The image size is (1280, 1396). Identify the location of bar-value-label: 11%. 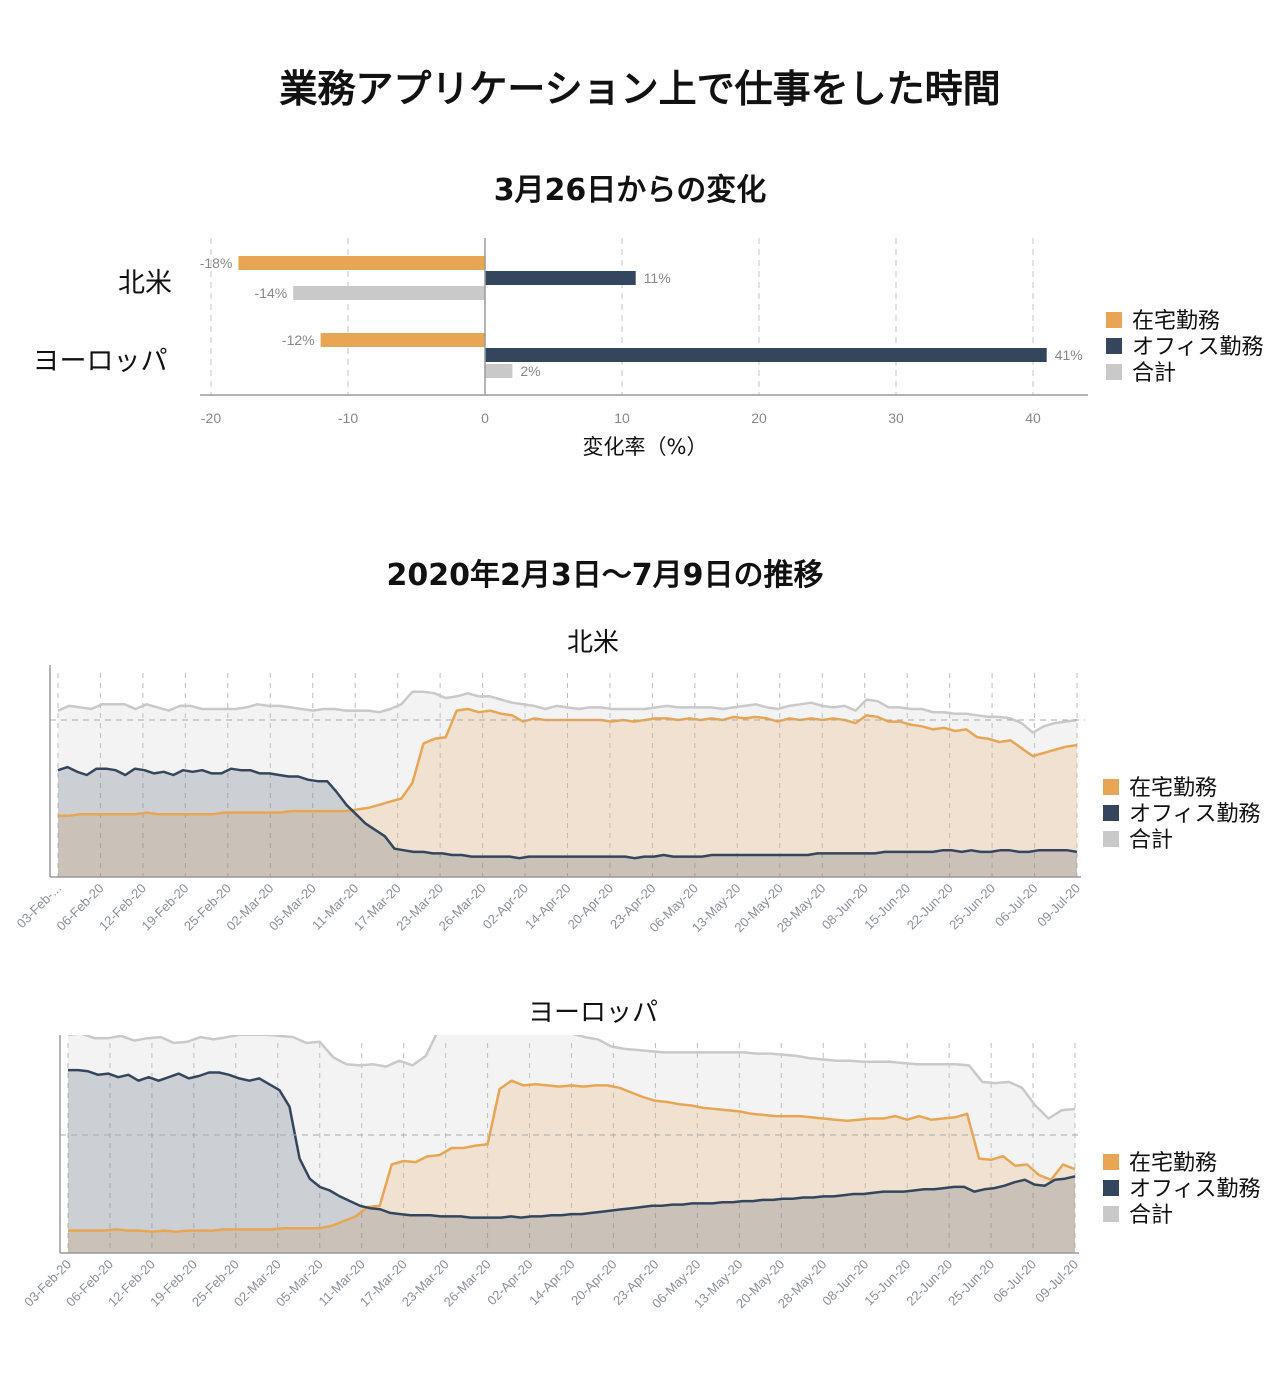
(657, 278).